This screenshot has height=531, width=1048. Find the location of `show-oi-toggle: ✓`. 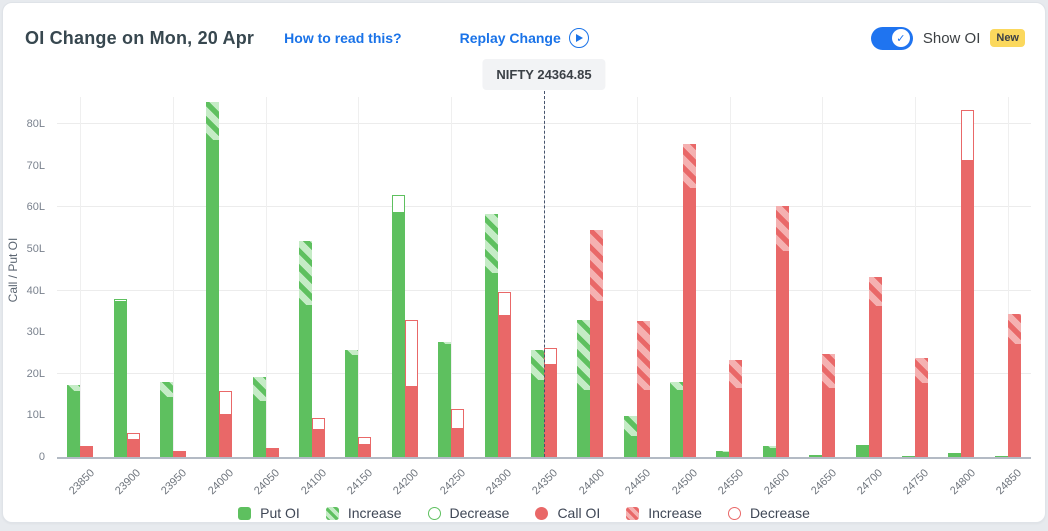

show-oi-toggle: ✓ is located at coordinates (891, 38).